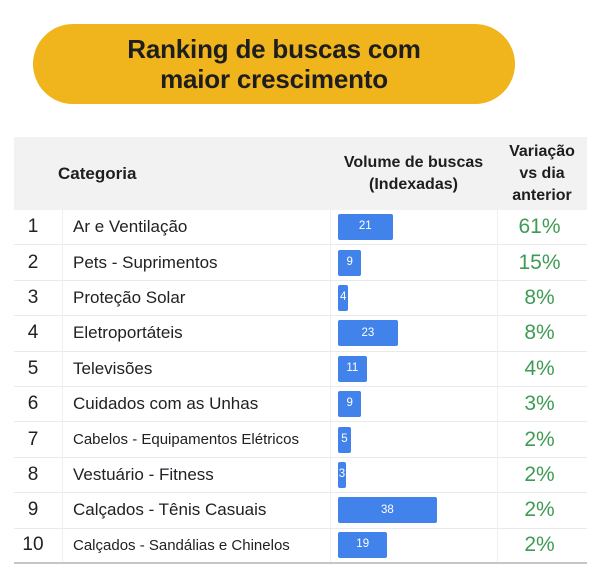 This screenshot has height=573, width=600. I want to click on bar-value-label: 4, so click(343, 297).